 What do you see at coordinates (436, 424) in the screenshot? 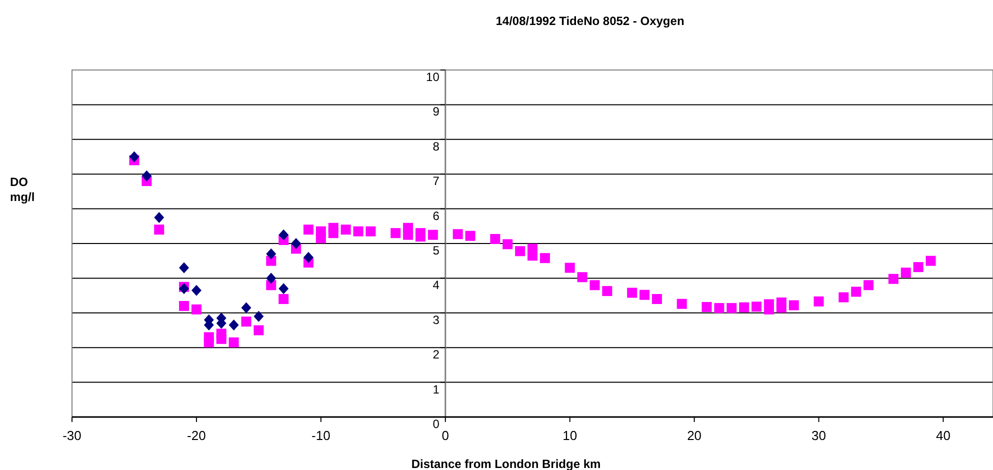
I see `y-tick-label: 0` at bounding box center [436, 424].